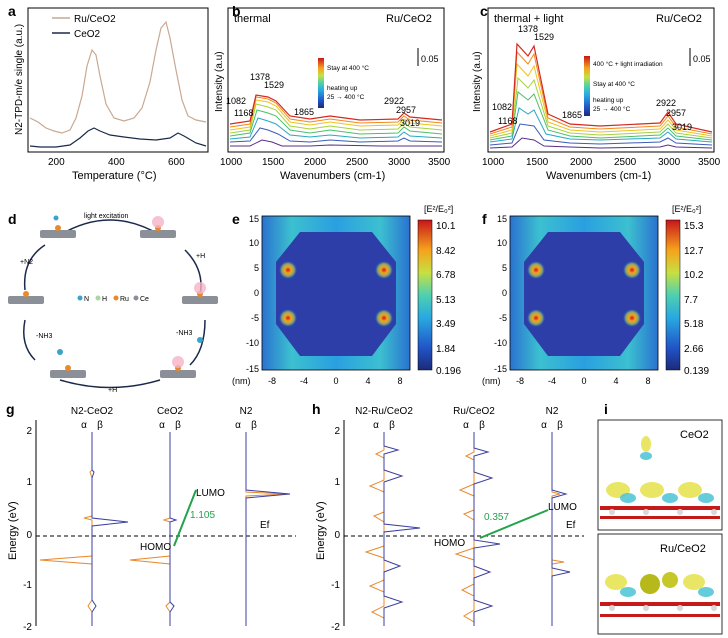  Describe the element at coordinates (459, 418) in the screenshot. I see `column-headers: N2-Ru/CeO2 Ru/CeO2 N2 α β α β α β` at that location.